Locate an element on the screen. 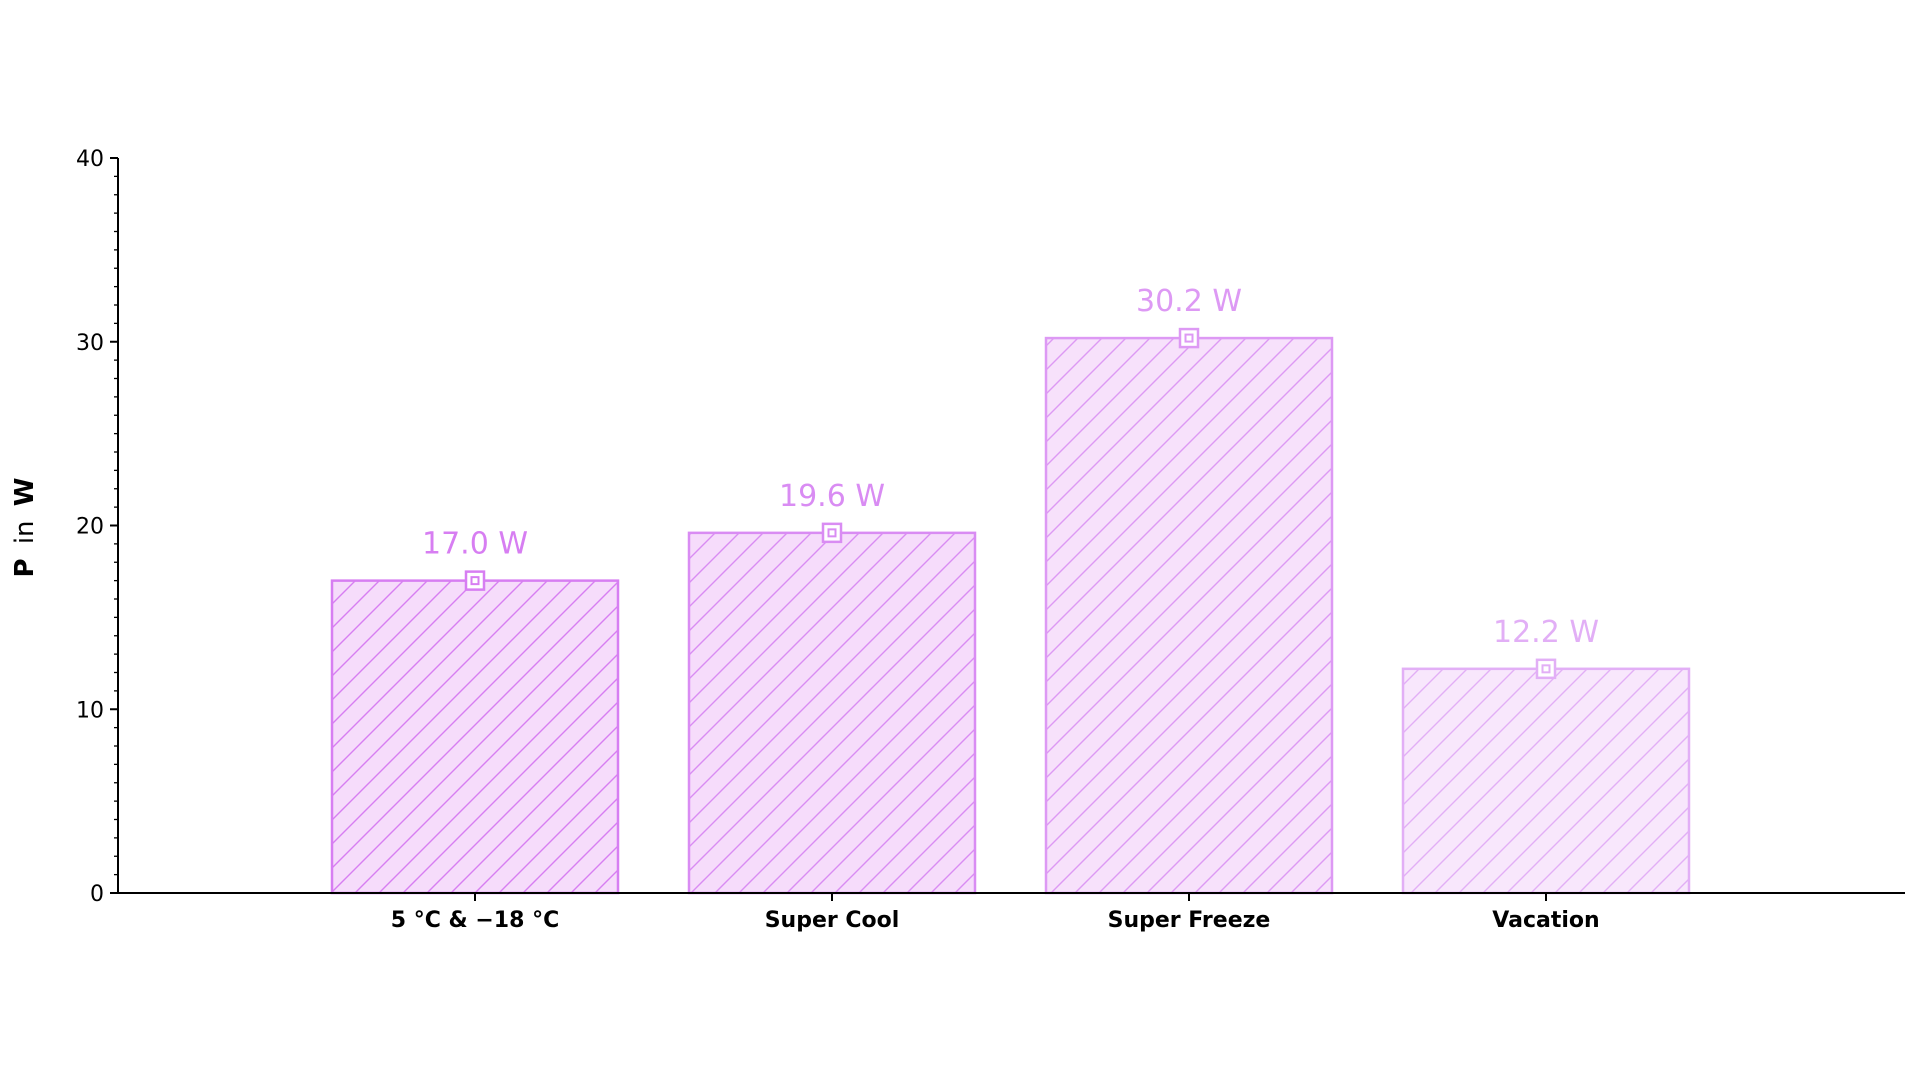 This screenshot has width=1920, height=1080. y-axis-label-symbol: P is located at coordinates (25, 567).